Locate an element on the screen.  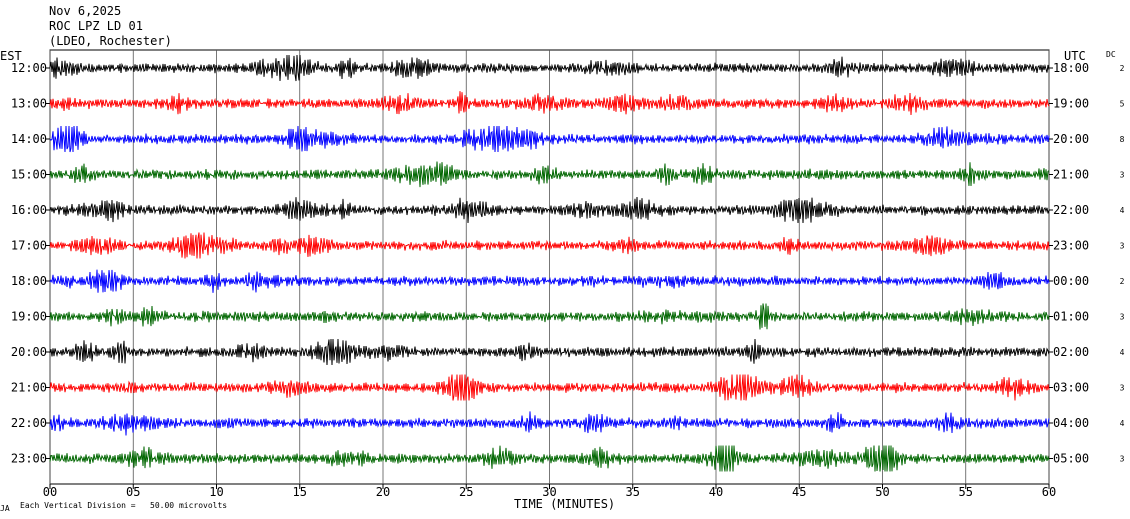
utc-hour-label: 19:00 is located at coordinates (1071, 104).